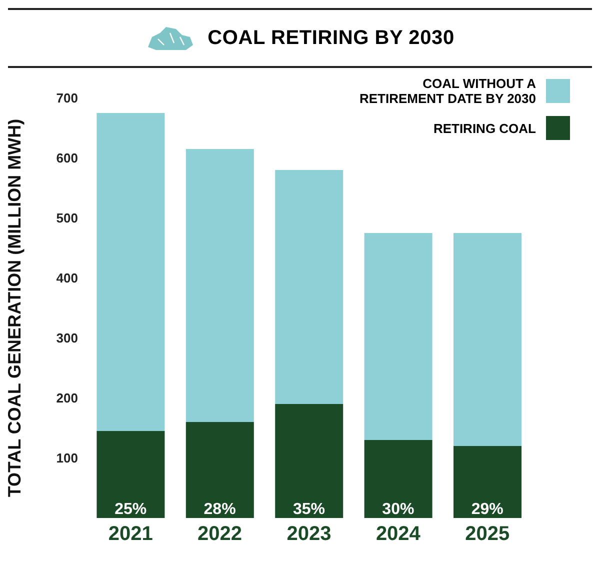  I want to click on y-tick-label: 300, so click(67, 338).